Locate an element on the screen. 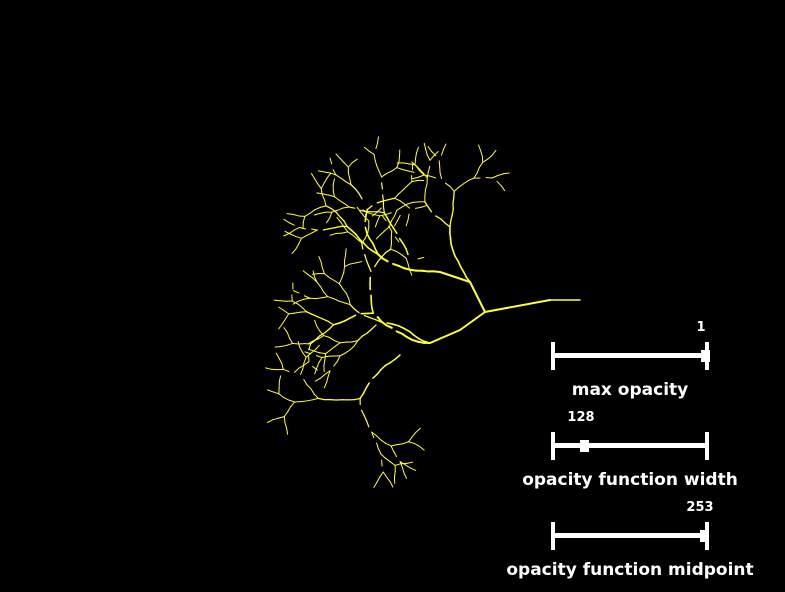 The width and height of the screenshot is (785, 592). max-opacity-slider is located at coordinates (630, 356).